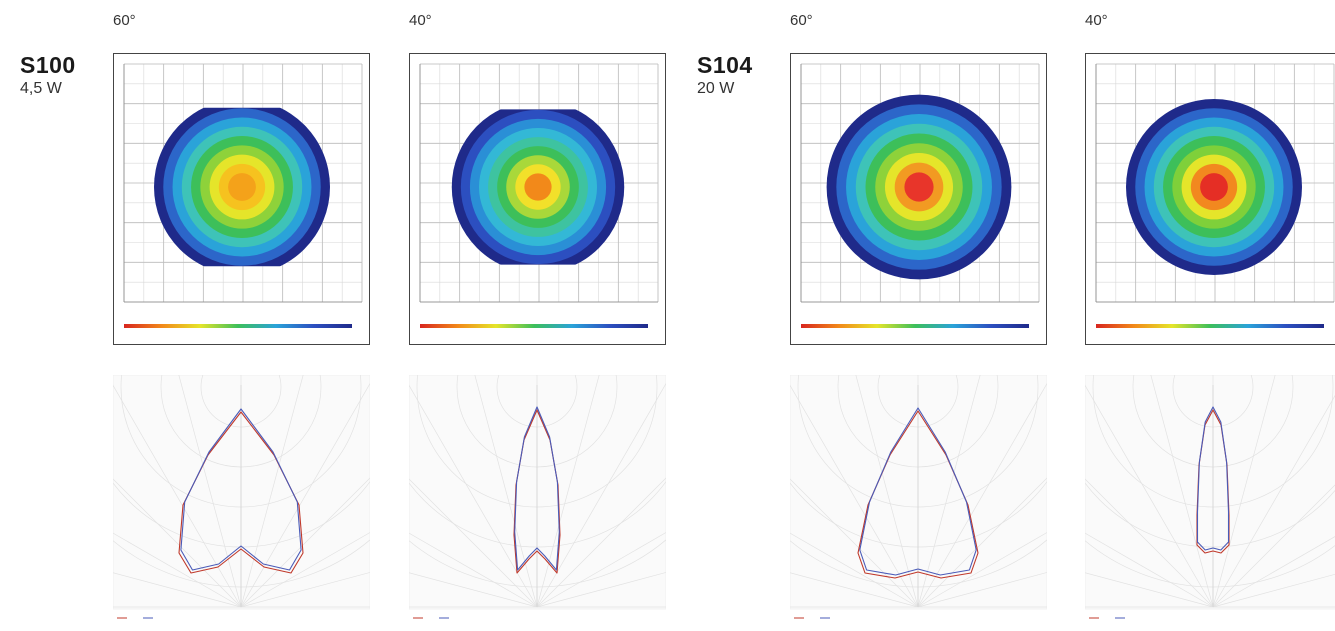  I want to click on model-power-s100: 4,5 W, so click(41, 88).